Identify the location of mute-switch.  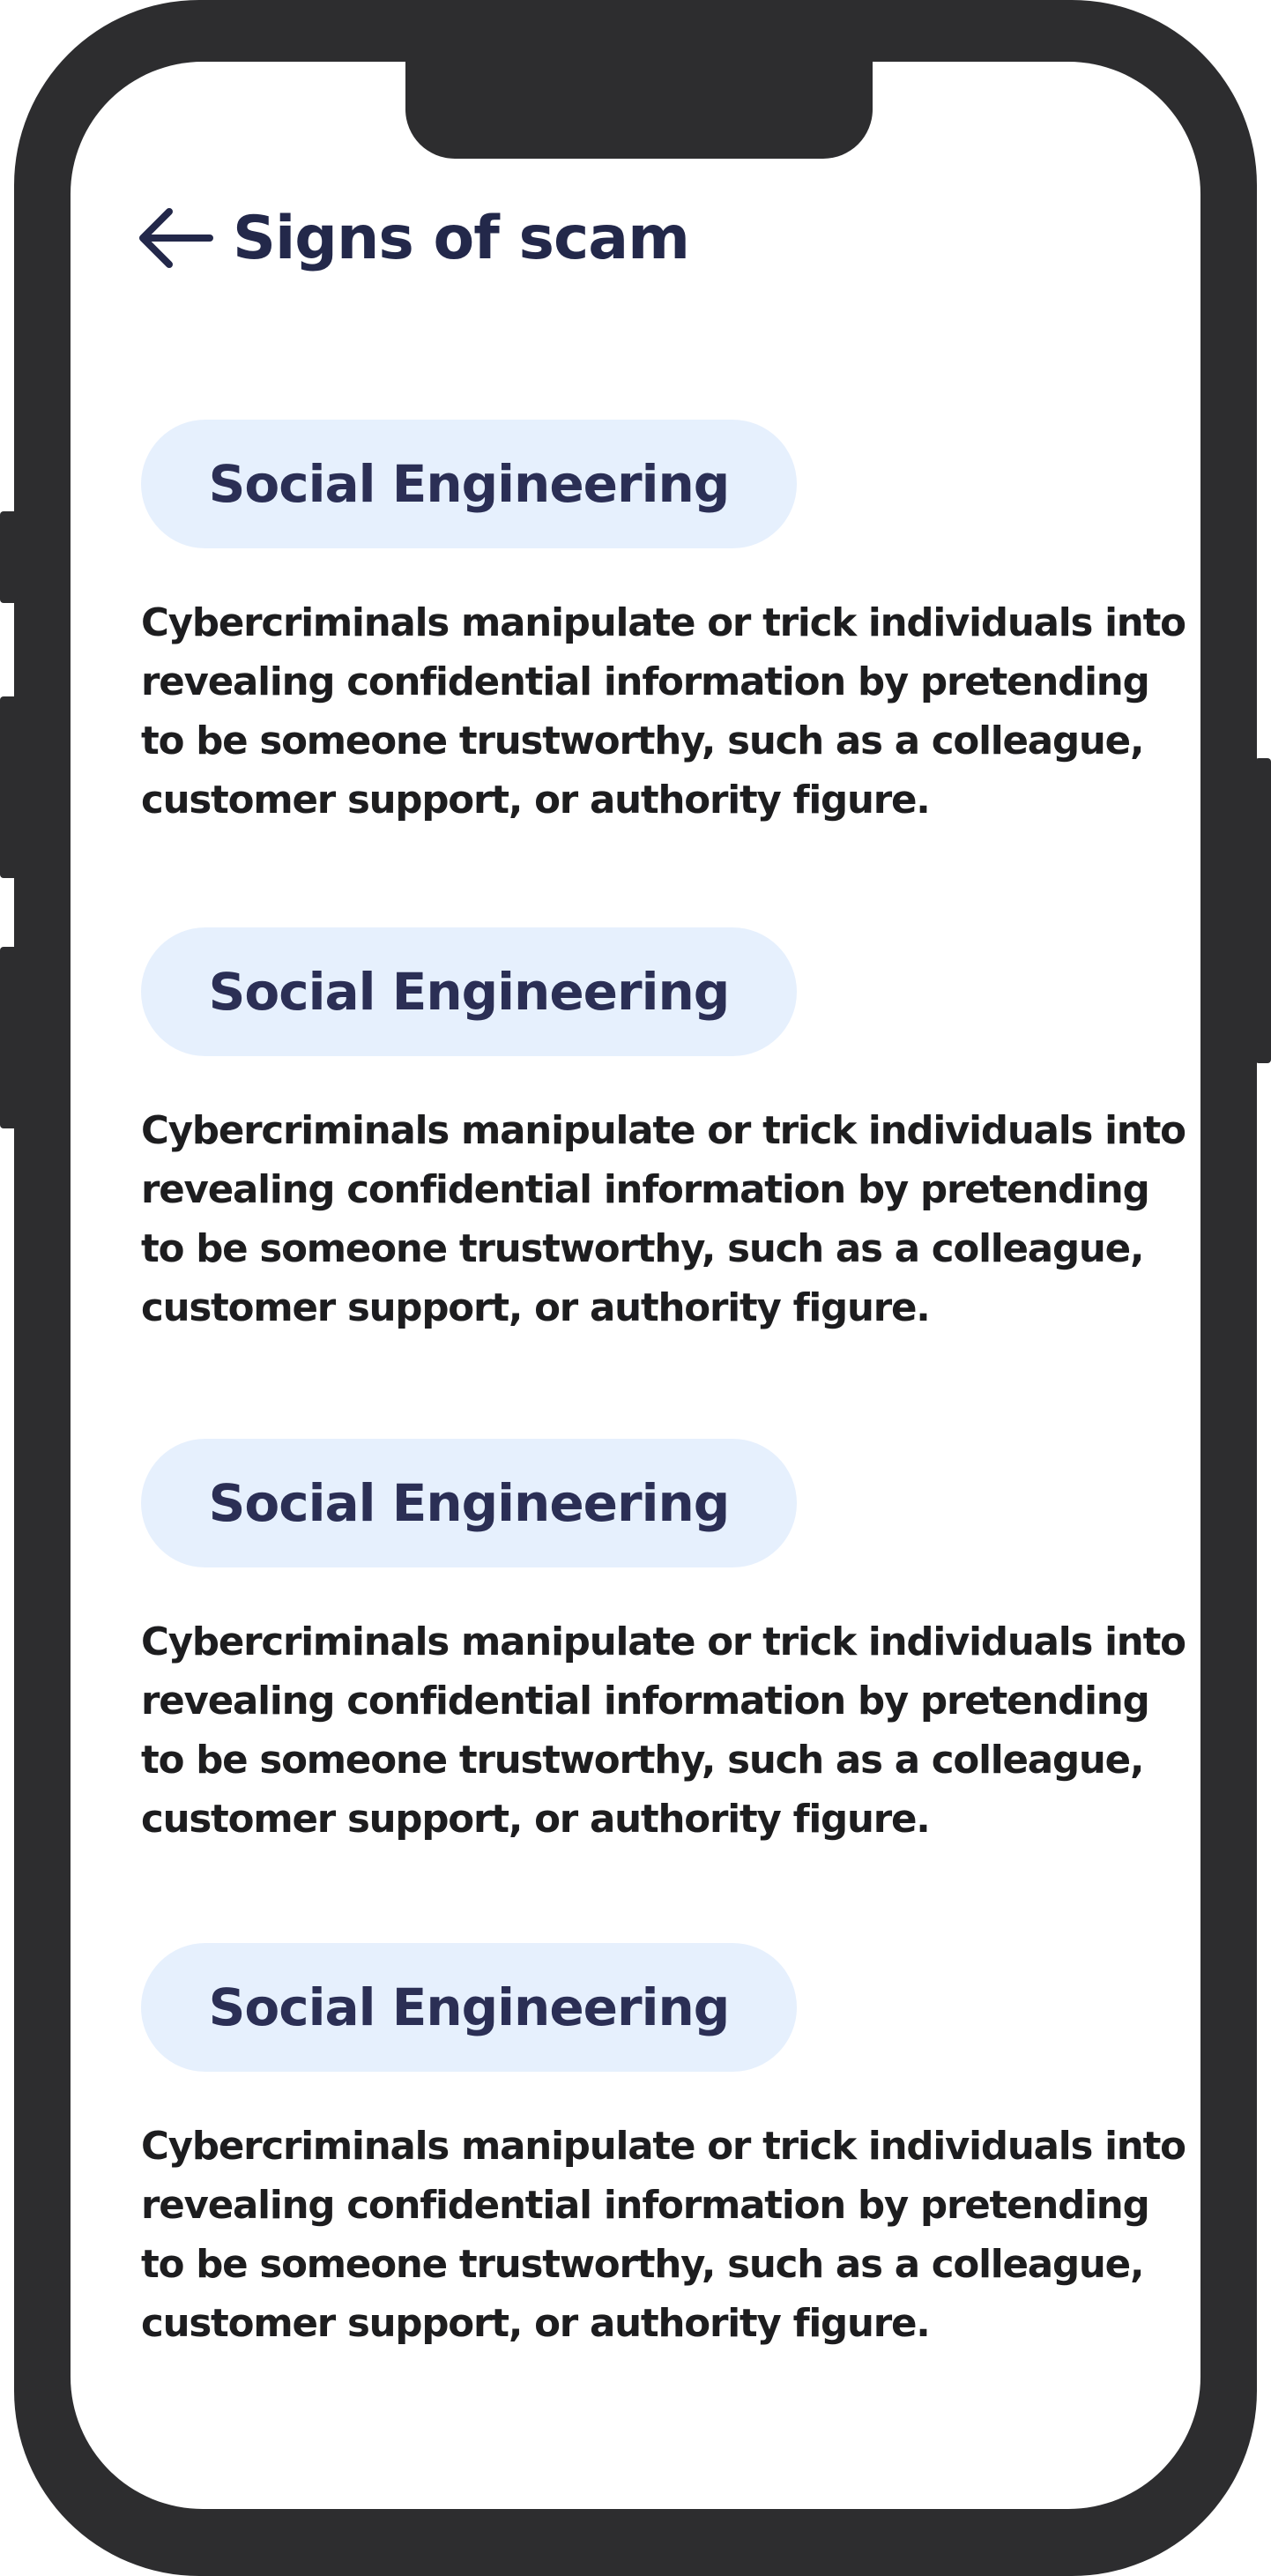
(9, 557).